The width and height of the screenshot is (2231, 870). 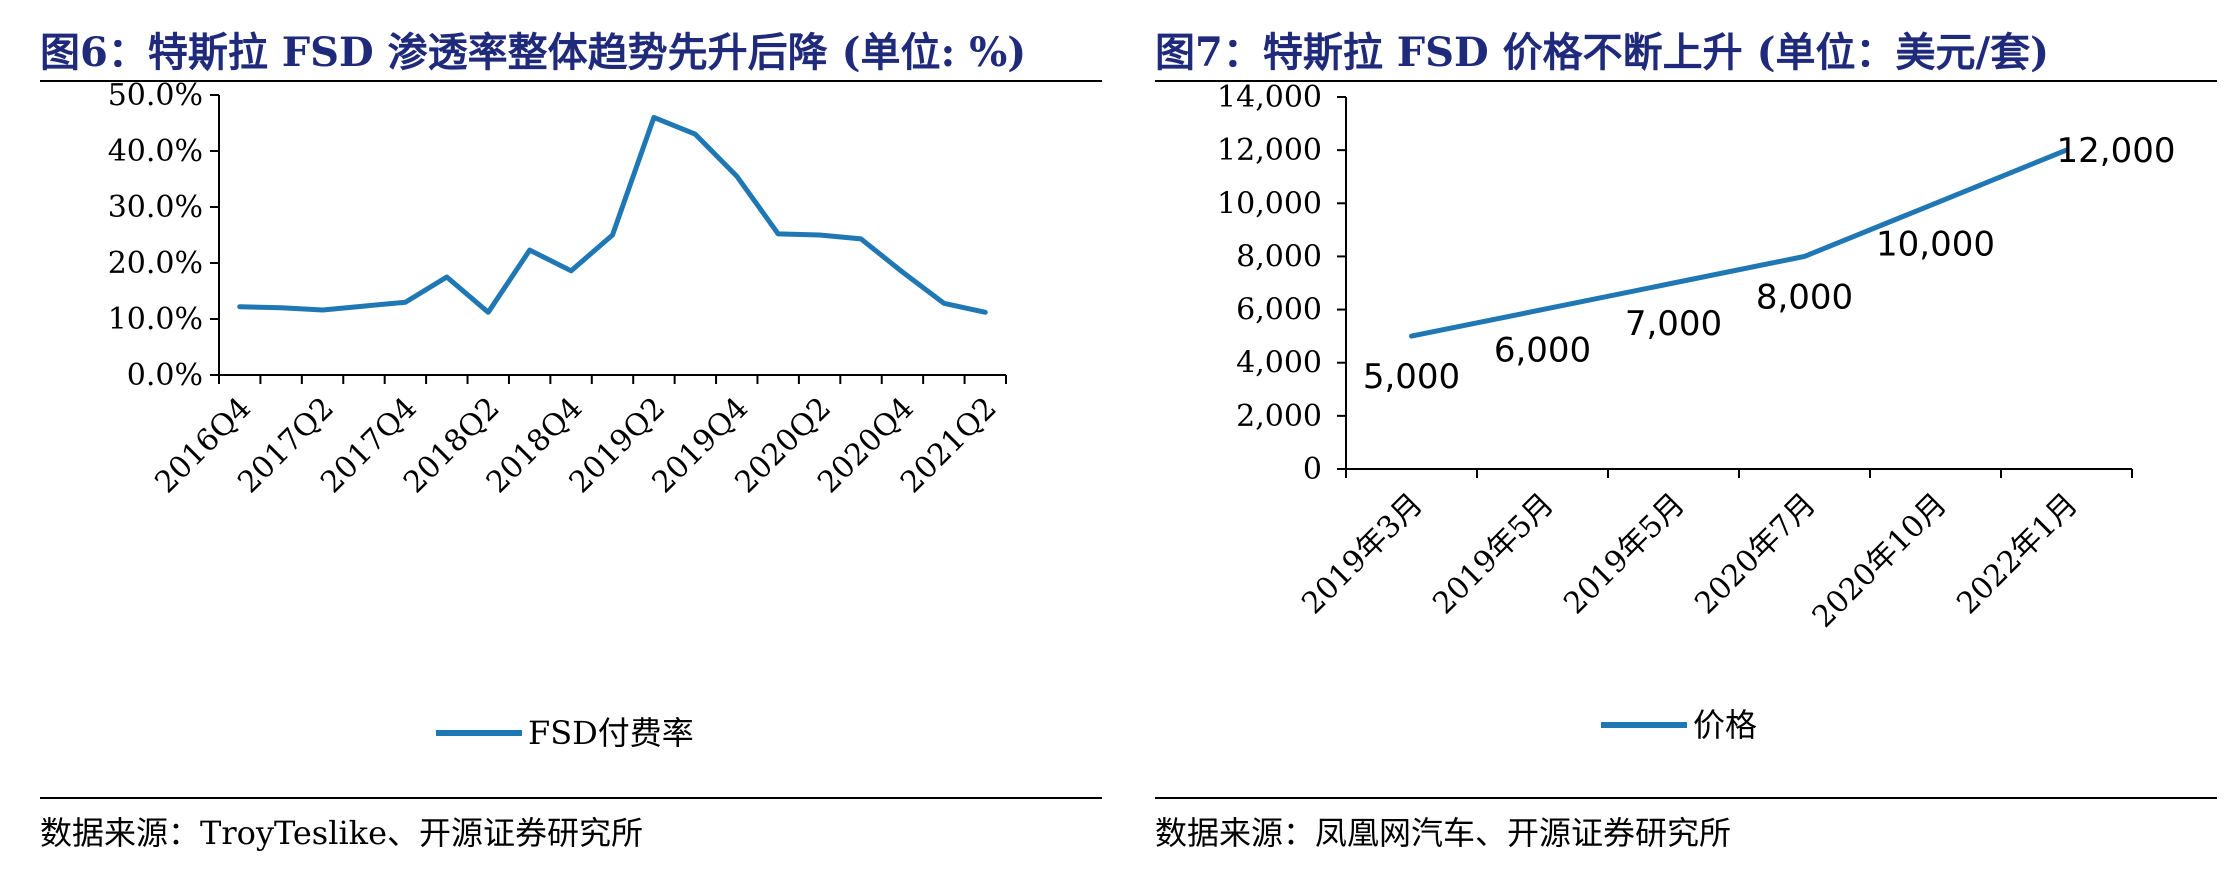 I want to click on figure-7-title: 图7：特斯拉 FSD 价格不断上升 (单位：美元/套), so click(x=1602, y=52).